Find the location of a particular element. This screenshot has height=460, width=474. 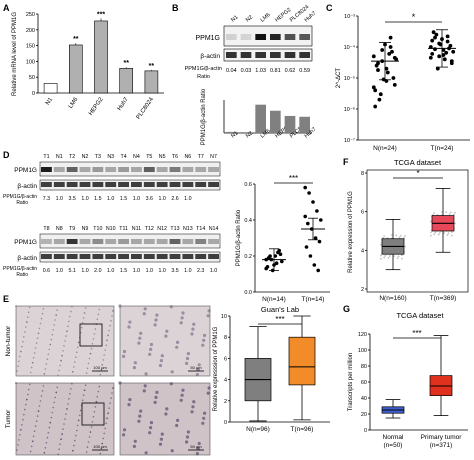

e-y-tick-label: 10 is located at coordinates (224, 317).